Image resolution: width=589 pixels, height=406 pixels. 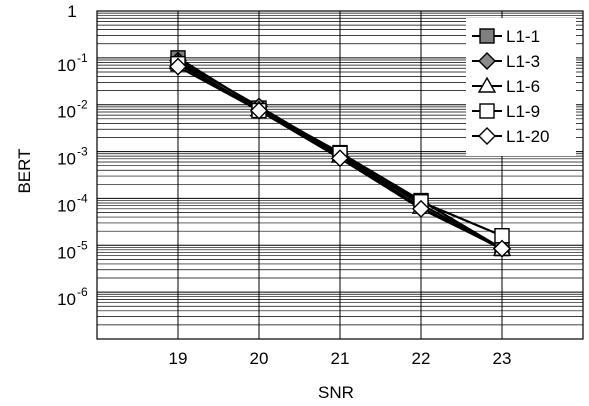 What do you see at coordinates (82, 198) in the screenshot?
I see `svg-text: -4` at bounding box center [82, 198].